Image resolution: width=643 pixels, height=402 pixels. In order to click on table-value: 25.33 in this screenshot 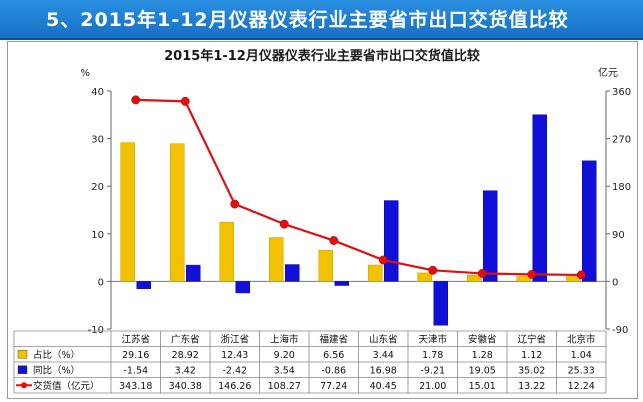, I will do `click(581, 370)`.